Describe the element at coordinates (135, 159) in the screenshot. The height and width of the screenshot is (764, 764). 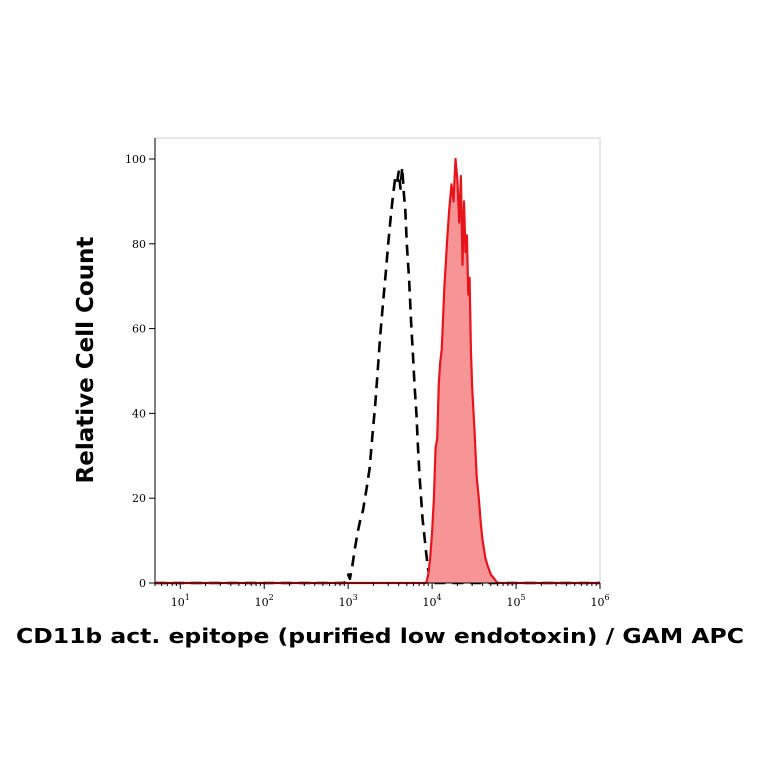
I see `y-tick-label: 100` at that location.